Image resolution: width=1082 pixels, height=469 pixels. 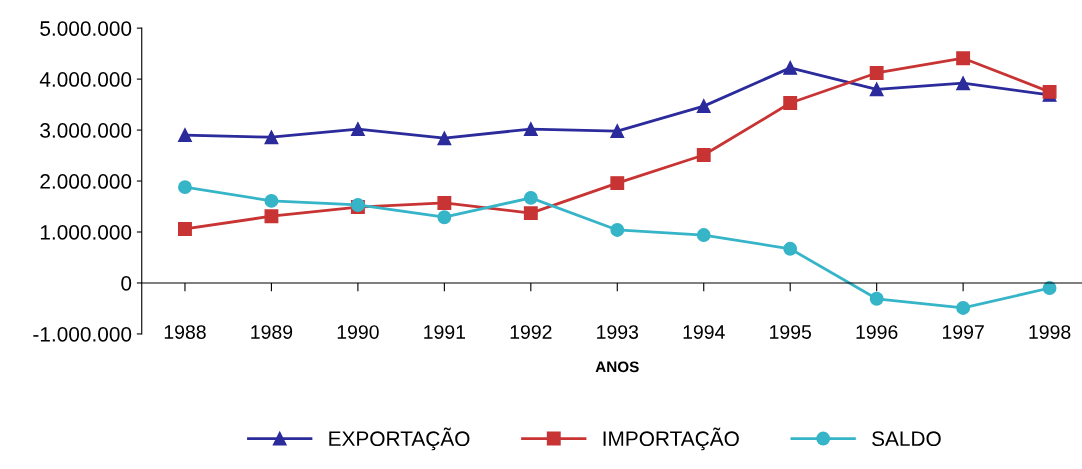 I want to click on y-tick-label: 1.000.000, so click(x=86, y=232).